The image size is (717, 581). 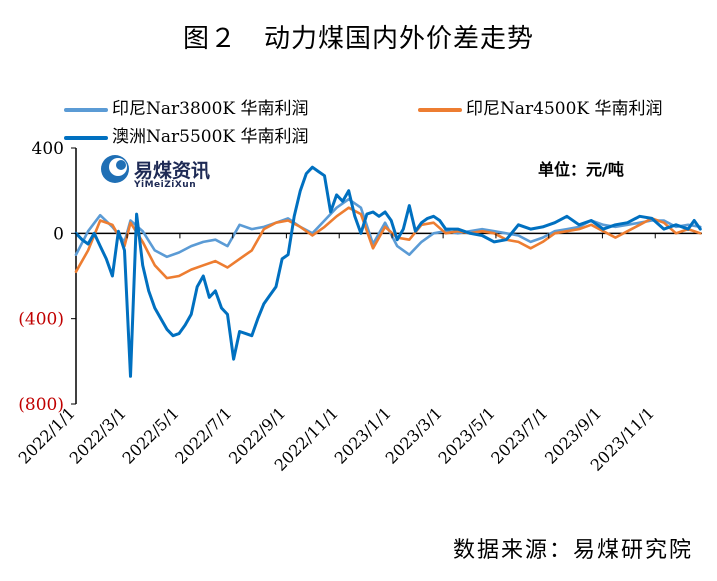 What do you see at coordinates (48, 149) in the screenshot?
I see `y-tick-label: 400` at bounding box center [48, 149].